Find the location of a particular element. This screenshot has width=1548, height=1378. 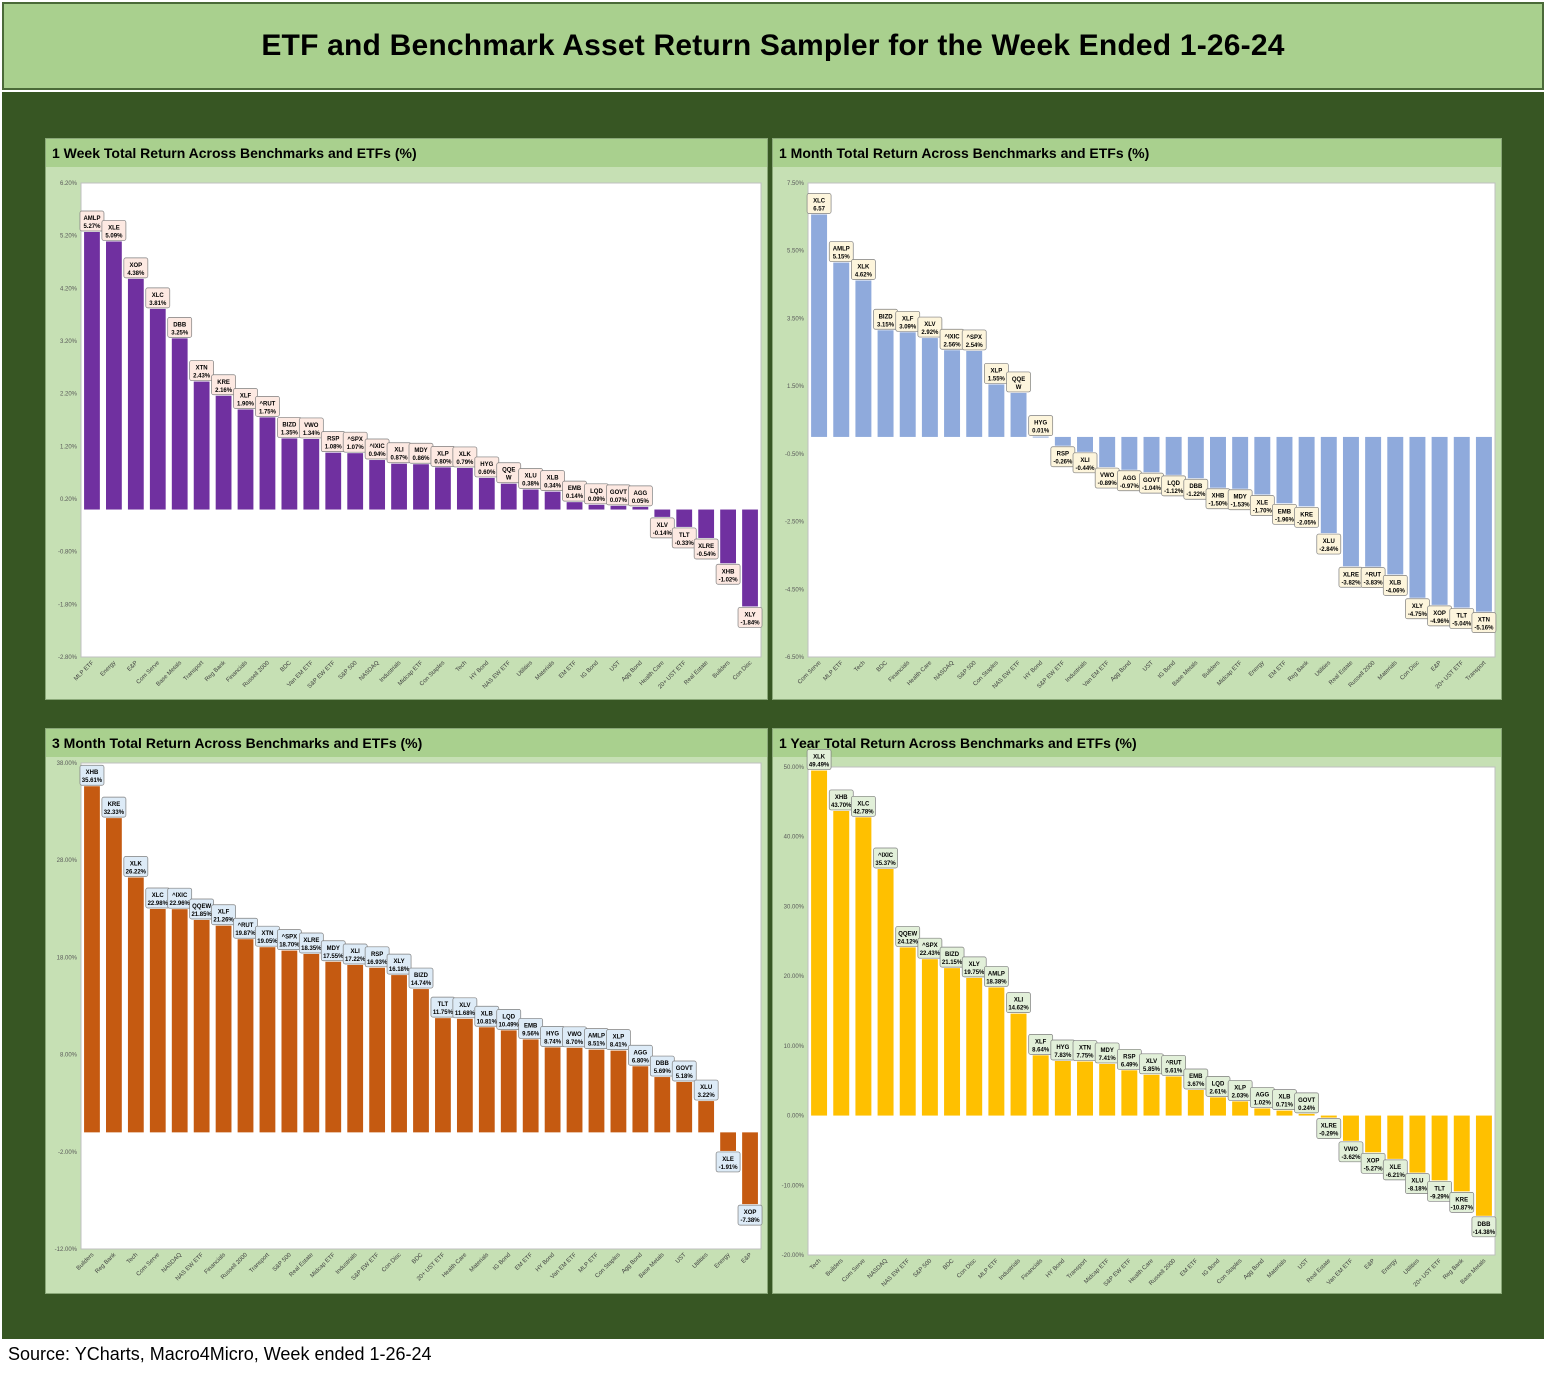

data-label: RSP -0.26% is located at coordinates (1063, 457).